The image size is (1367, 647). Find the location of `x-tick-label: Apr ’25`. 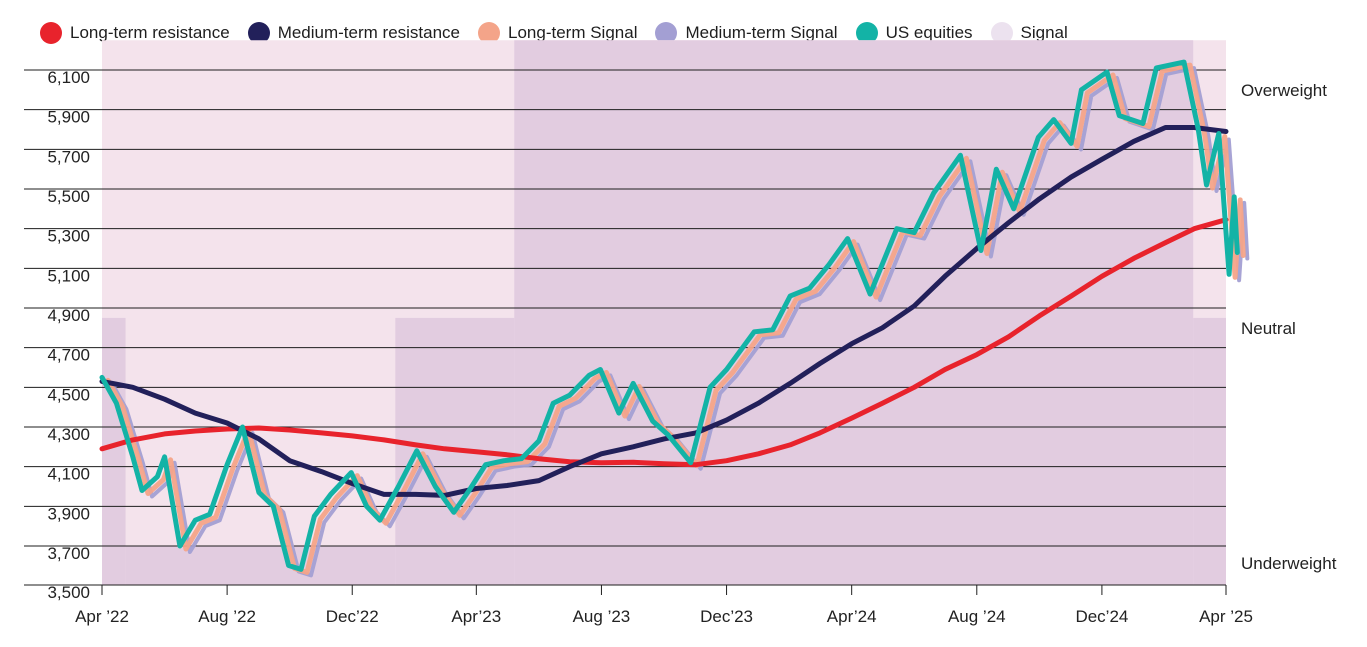

x-tick-label: Apr ’25 is located at coordinates (1226, 616).